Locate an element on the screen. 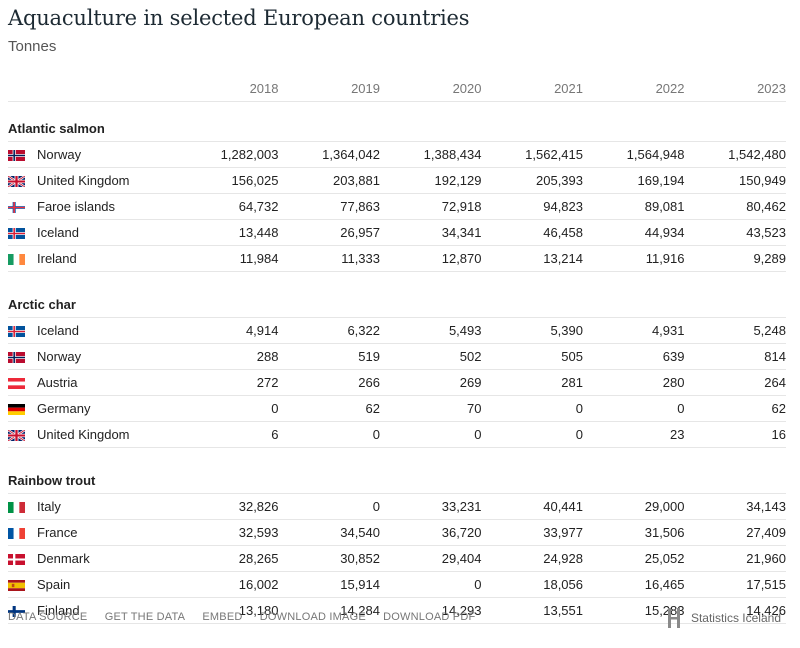 The height and width of the screenshot is (648, 800). value-cell-2021: 1,562,415 is located at coordinates (532, 154).